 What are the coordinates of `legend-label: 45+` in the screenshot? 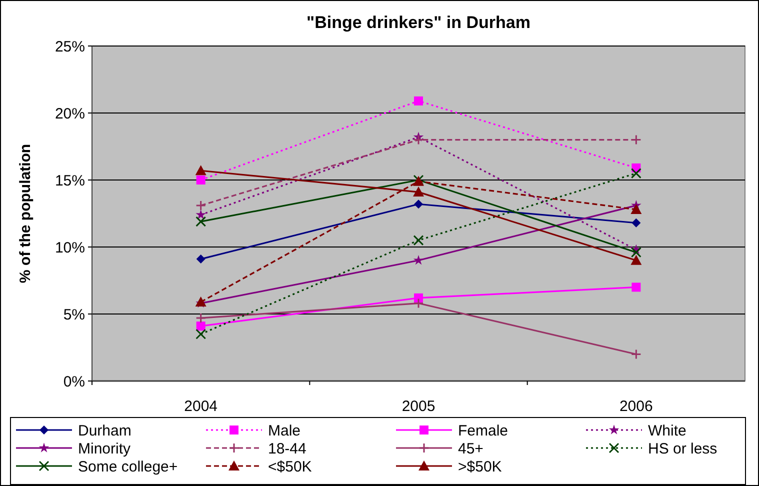 It's located at (471, 449).